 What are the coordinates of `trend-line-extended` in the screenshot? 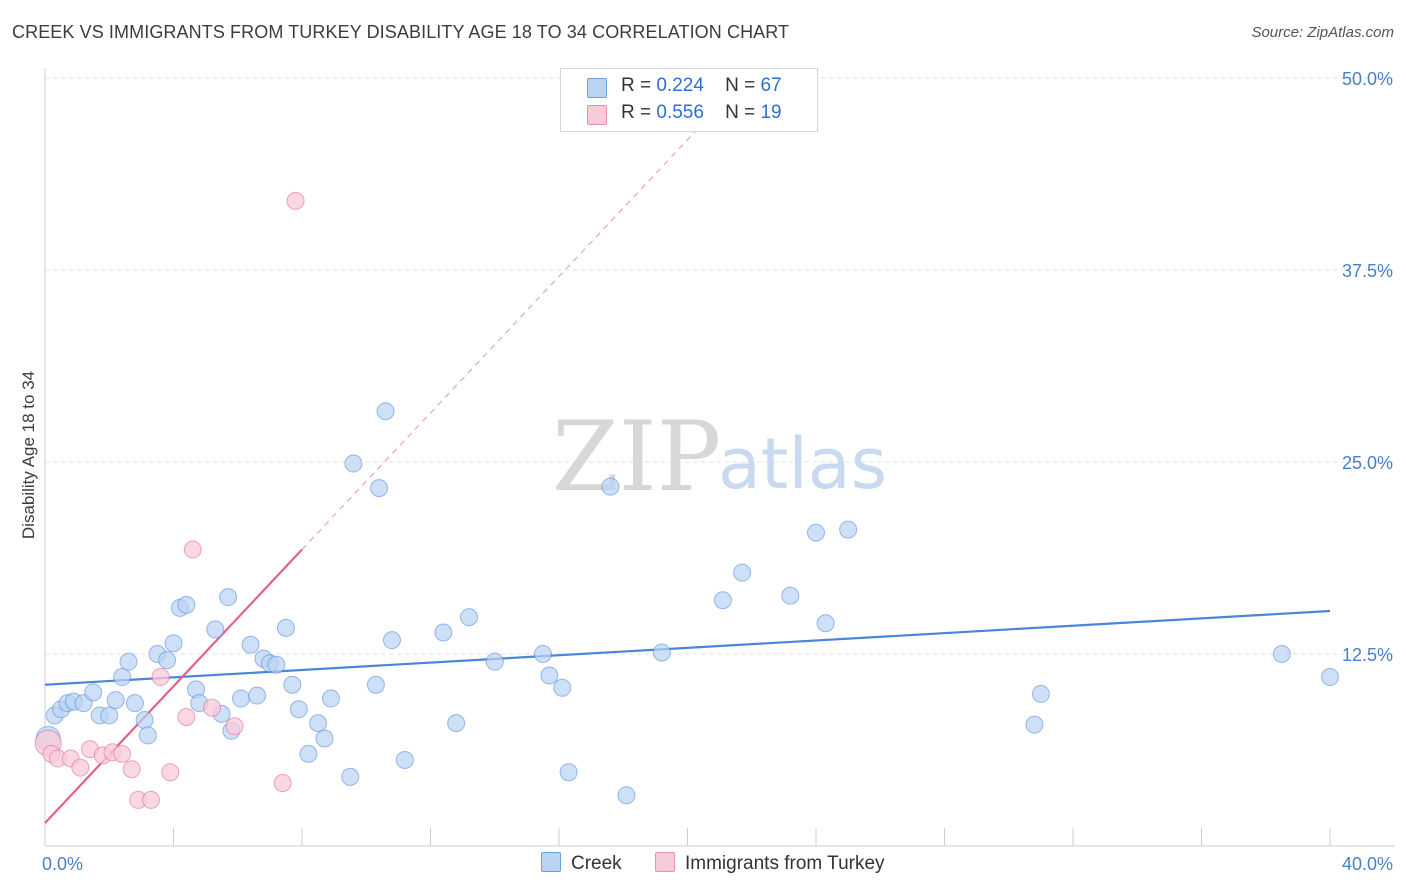 It's located at (511, 327).